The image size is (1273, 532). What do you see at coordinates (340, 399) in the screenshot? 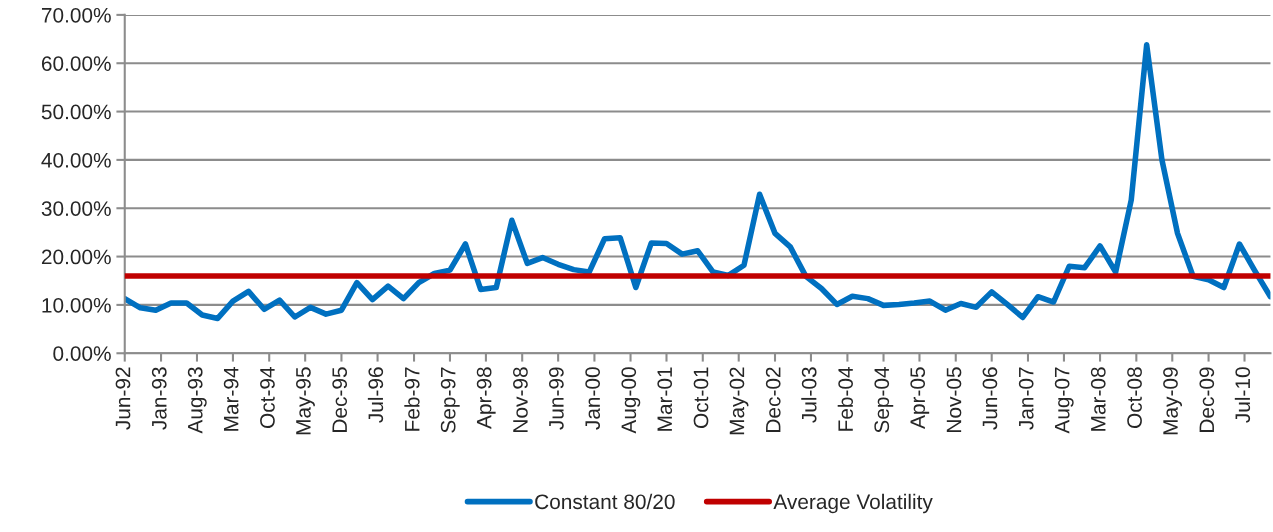
I see `x-tick-label: Dec-95` at bounding box center [340, 399].